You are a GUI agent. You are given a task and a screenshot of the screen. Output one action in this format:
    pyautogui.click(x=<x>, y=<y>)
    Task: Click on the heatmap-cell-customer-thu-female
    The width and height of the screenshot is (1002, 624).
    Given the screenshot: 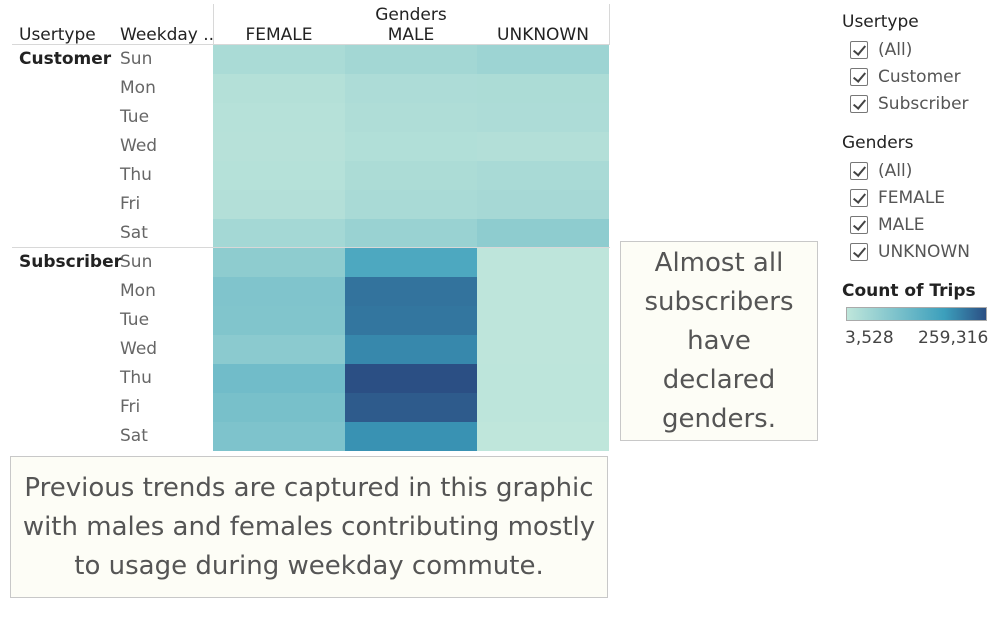 What is the action you would take?
    pyautogui.click(x=279, y=175)
    